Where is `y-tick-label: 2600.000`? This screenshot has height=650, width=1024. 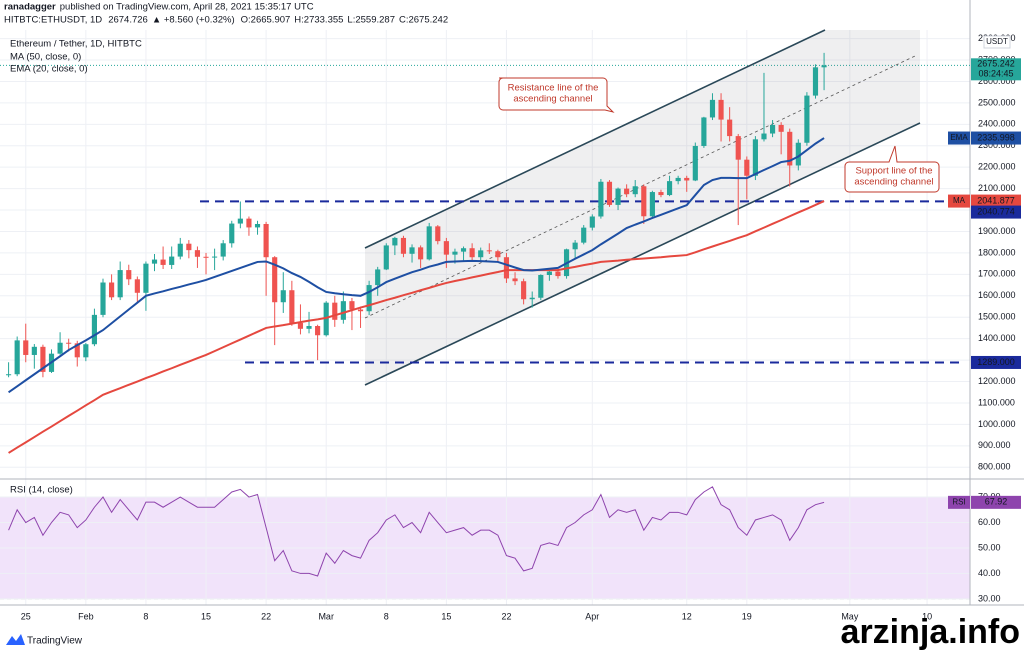 y-tick-label: 2600.000 is located at coordinates (997, 81).